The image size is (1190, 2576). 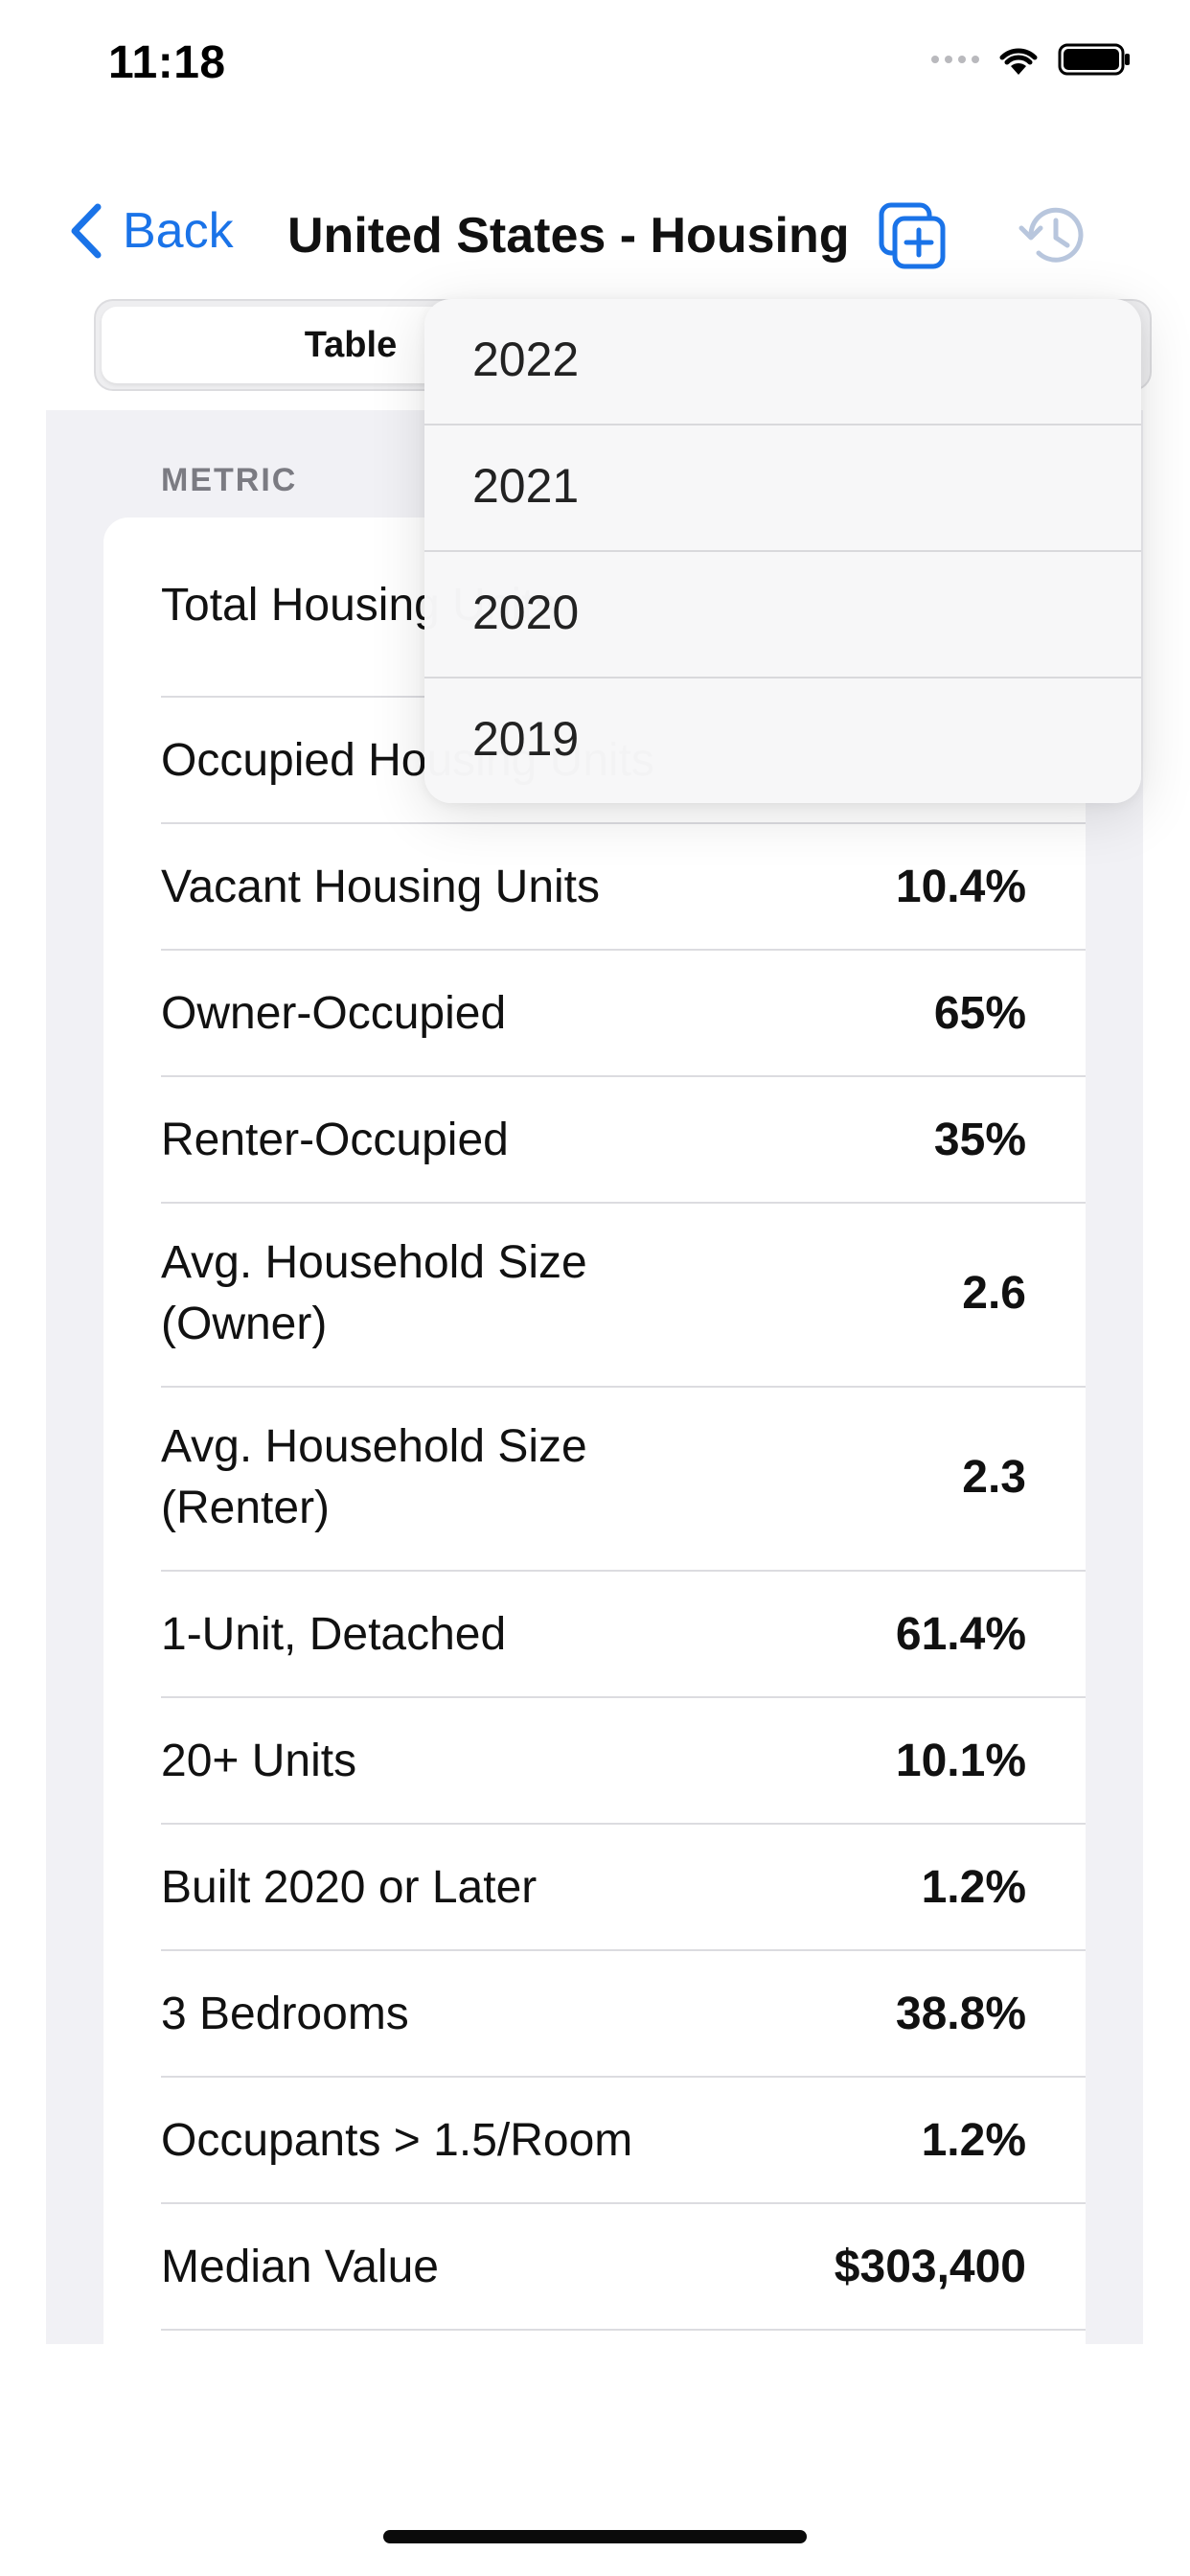 I want to click on section-header-metric: METRIC, so click(x=230, y=480).